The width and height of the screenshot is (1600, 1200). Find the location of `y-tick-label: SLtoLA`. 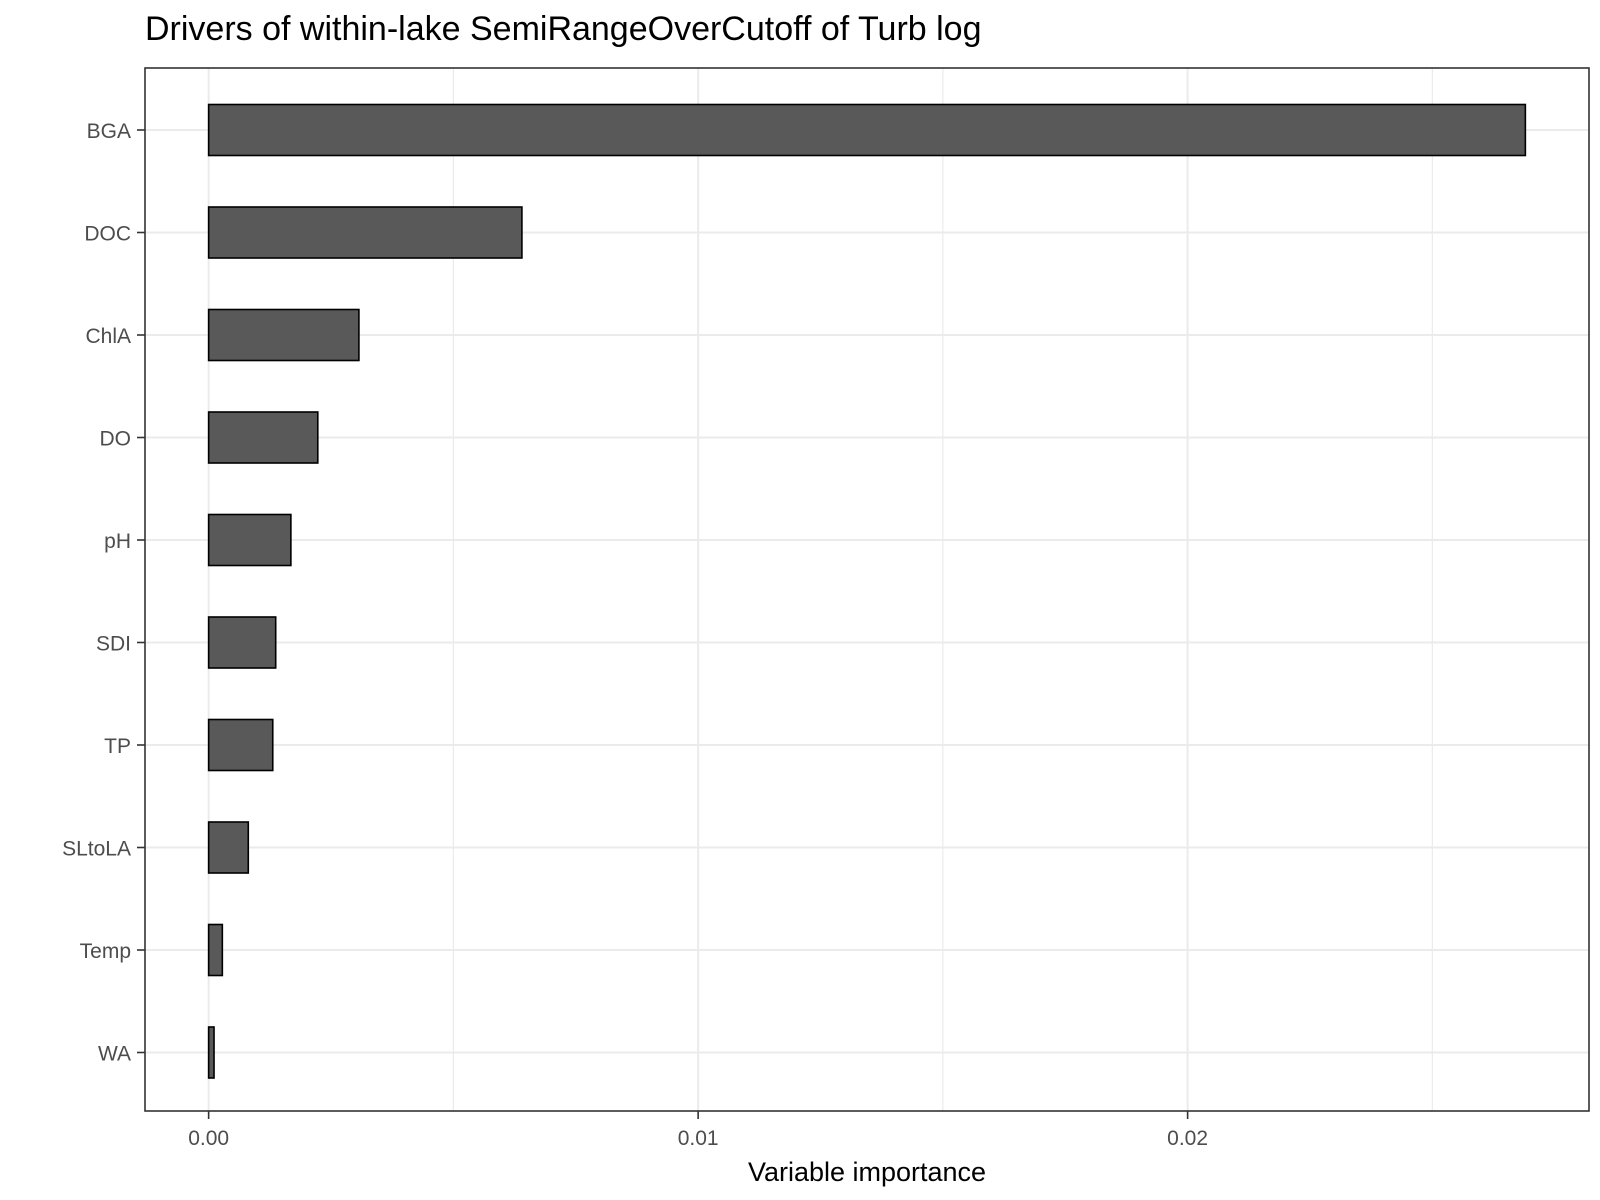

y-tick-label: SLtoLA is located at coordinates (96, 849).